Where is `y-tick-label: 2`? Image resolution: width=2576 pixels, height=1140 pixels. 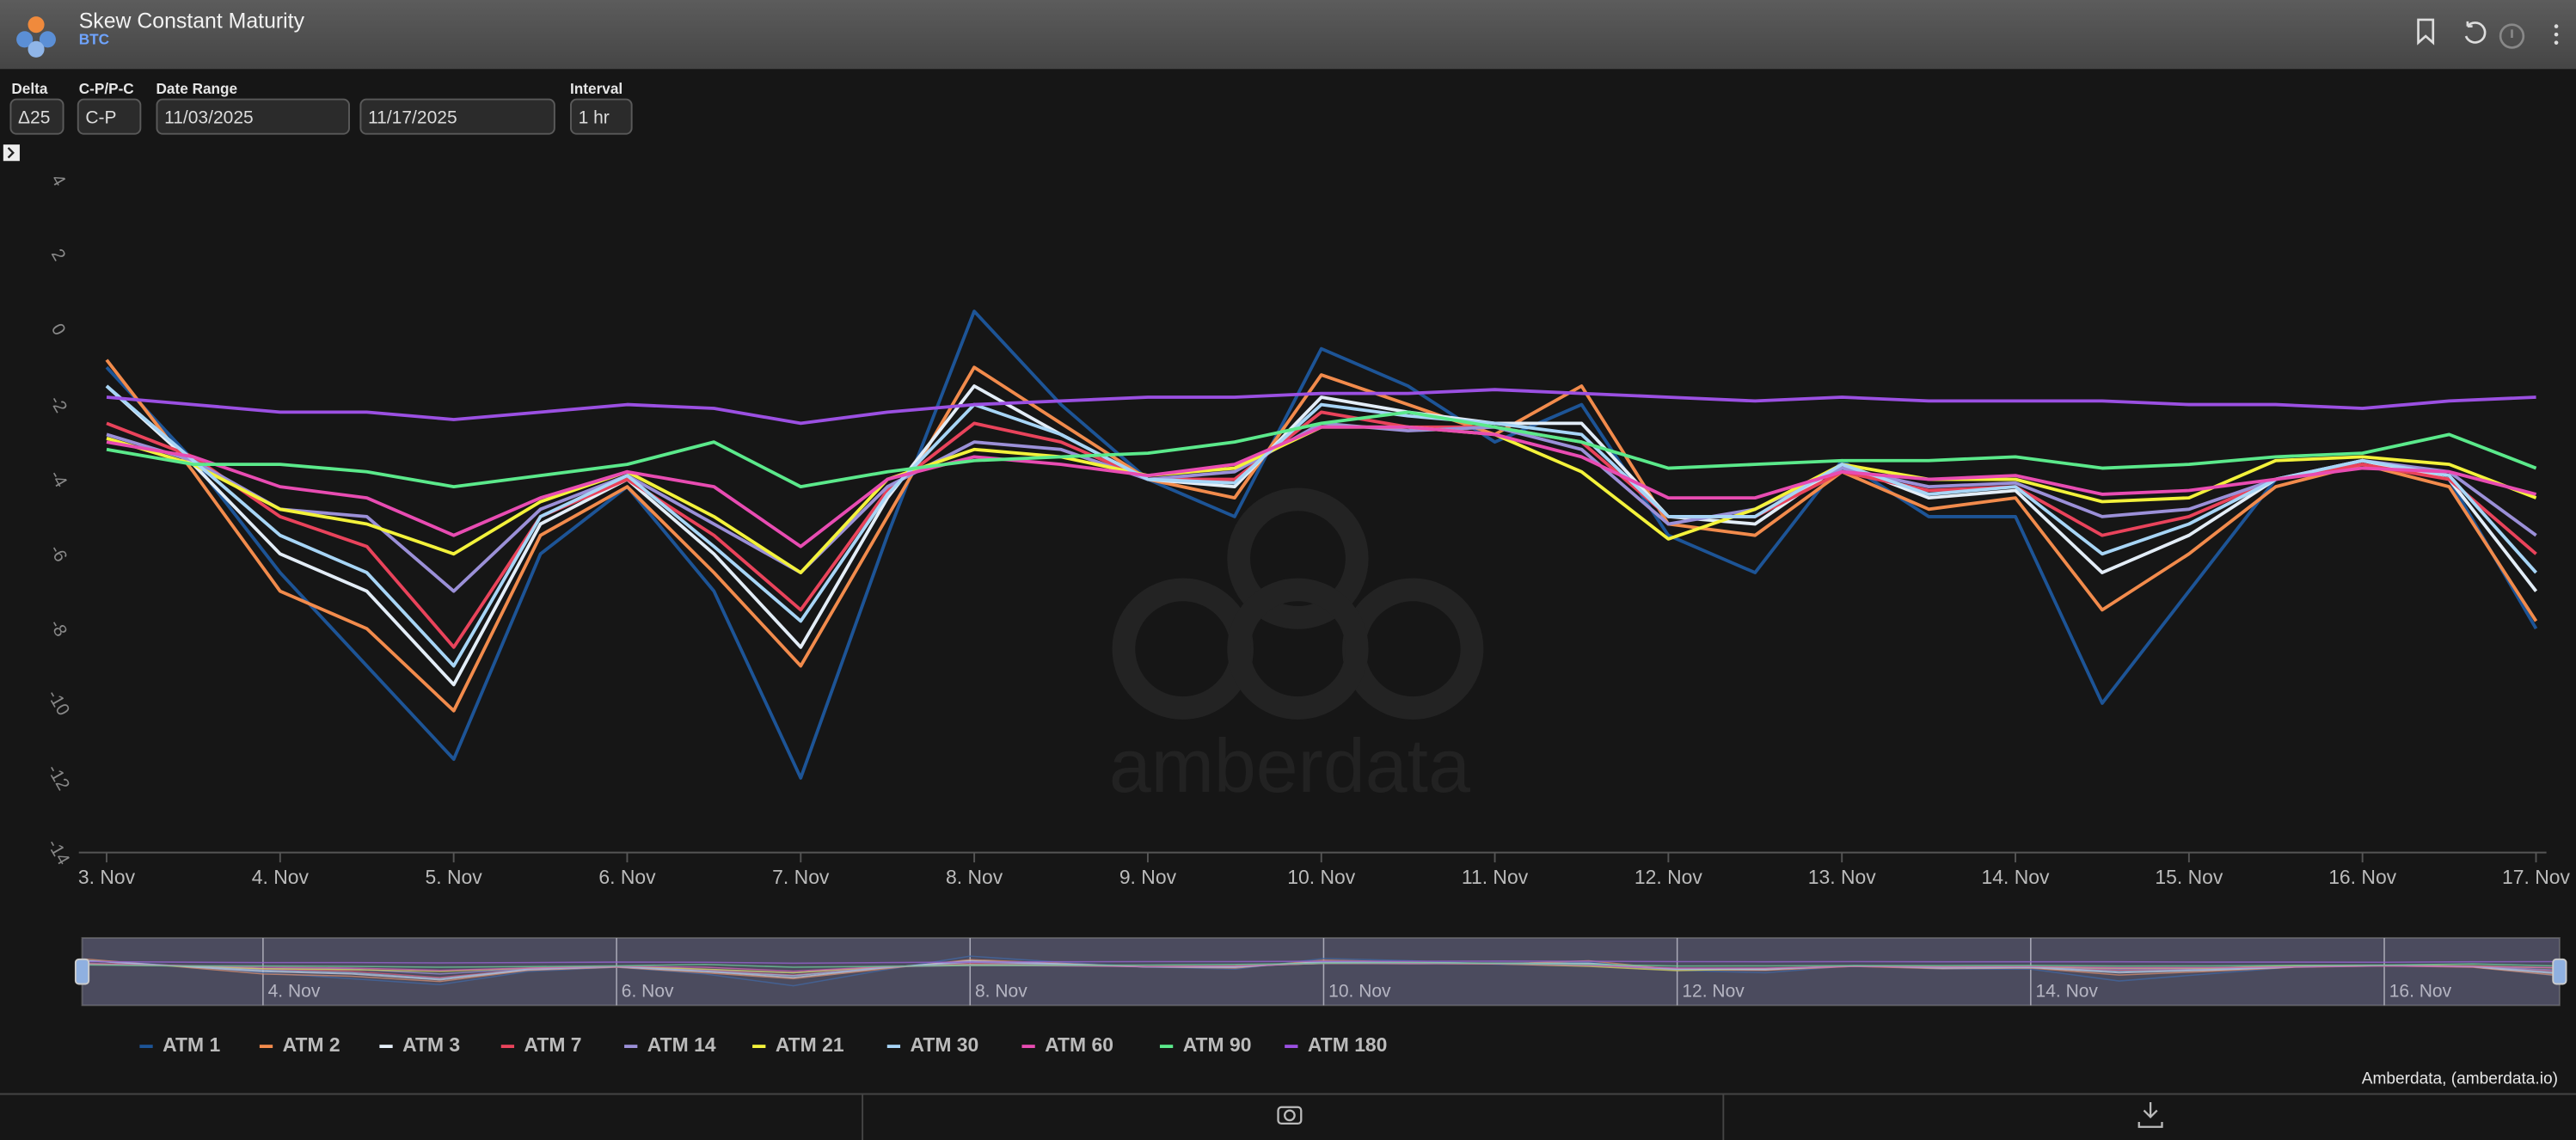
y-tick-label: 2 is located at coordinates (58, 256).